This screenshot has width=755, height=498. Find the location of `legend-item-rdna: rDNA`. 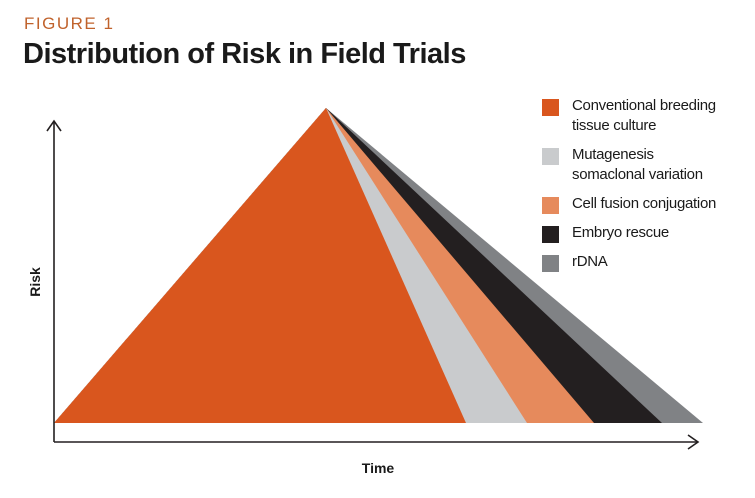

legend-item-rdna: rDNA is located at coordinates (644, 262).